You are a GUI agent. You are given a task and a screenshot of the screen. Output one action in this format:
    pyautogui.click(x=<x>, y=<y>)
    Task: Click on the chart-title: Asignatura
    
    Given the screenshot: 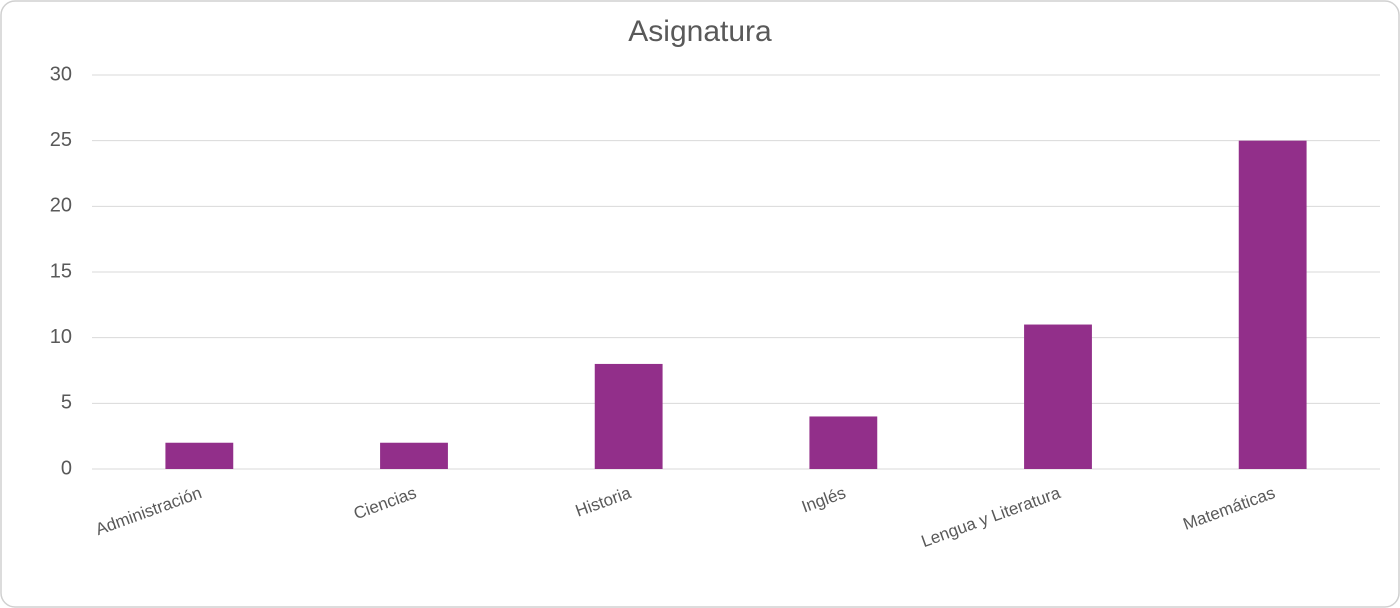 What is the action you would take?
    pyautogui.click(x=700, y=31)
    